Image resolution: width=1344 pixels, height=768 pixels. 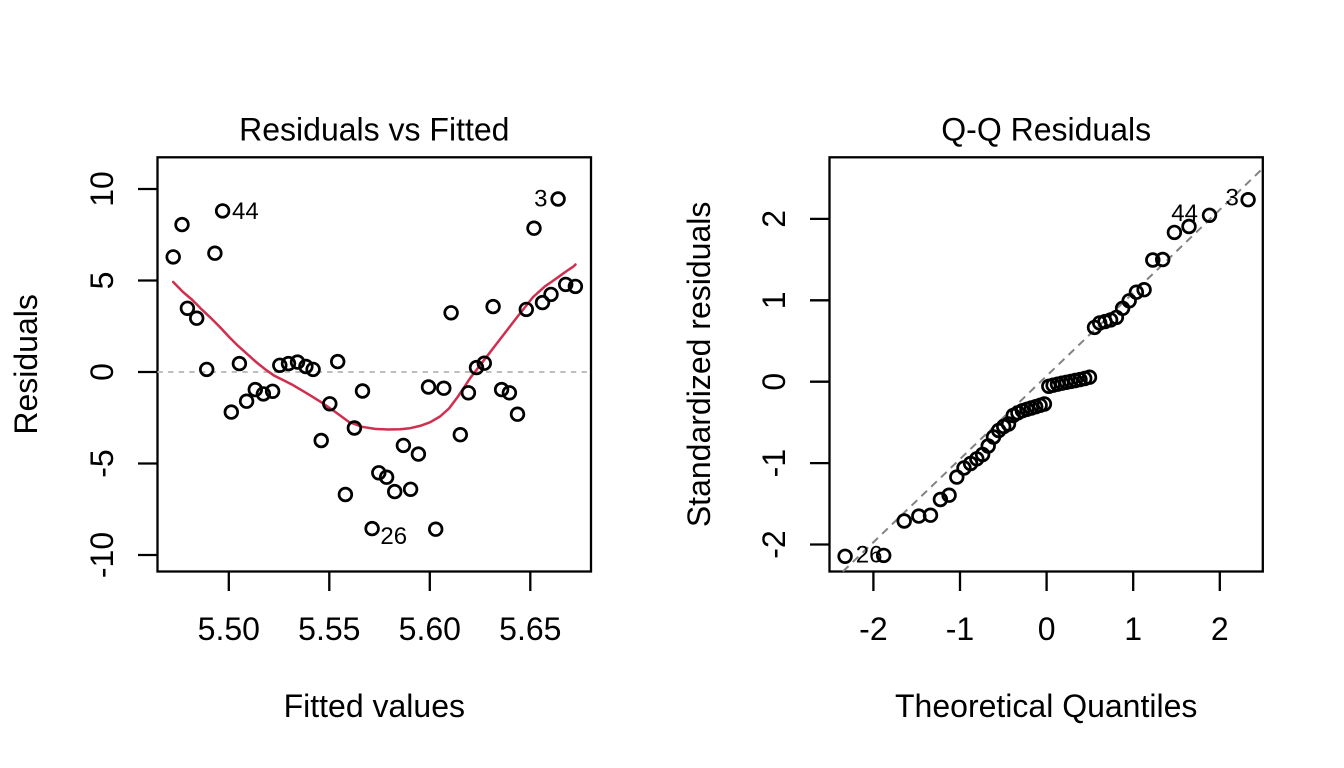 What do you see at coordinates (430, 629) in the screenshot?
I see `svg-text: 5.60` at bounding box center [430, 629].